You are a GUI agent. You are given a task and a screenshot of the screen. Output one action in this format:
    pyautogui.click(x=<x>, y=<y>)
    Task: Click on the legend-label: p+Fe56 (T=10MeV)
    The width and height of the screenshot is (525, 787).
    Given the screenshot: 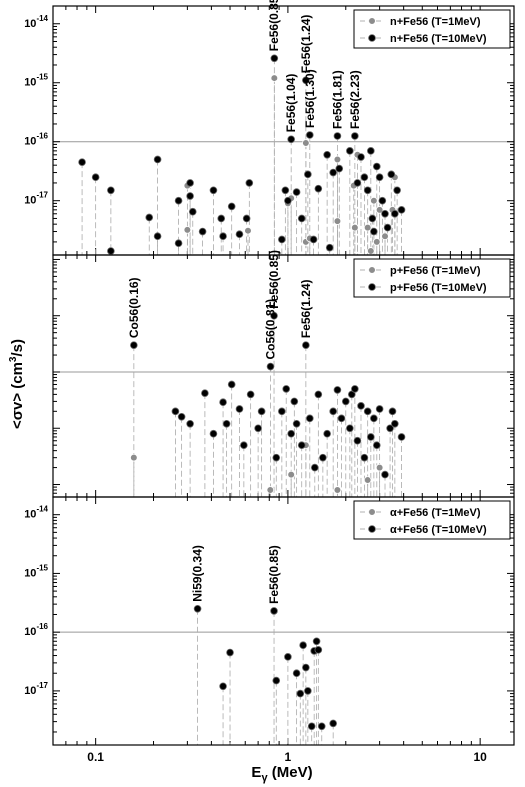 What is the action you would take?
    pyautogui.click(x=438, y=288)
    